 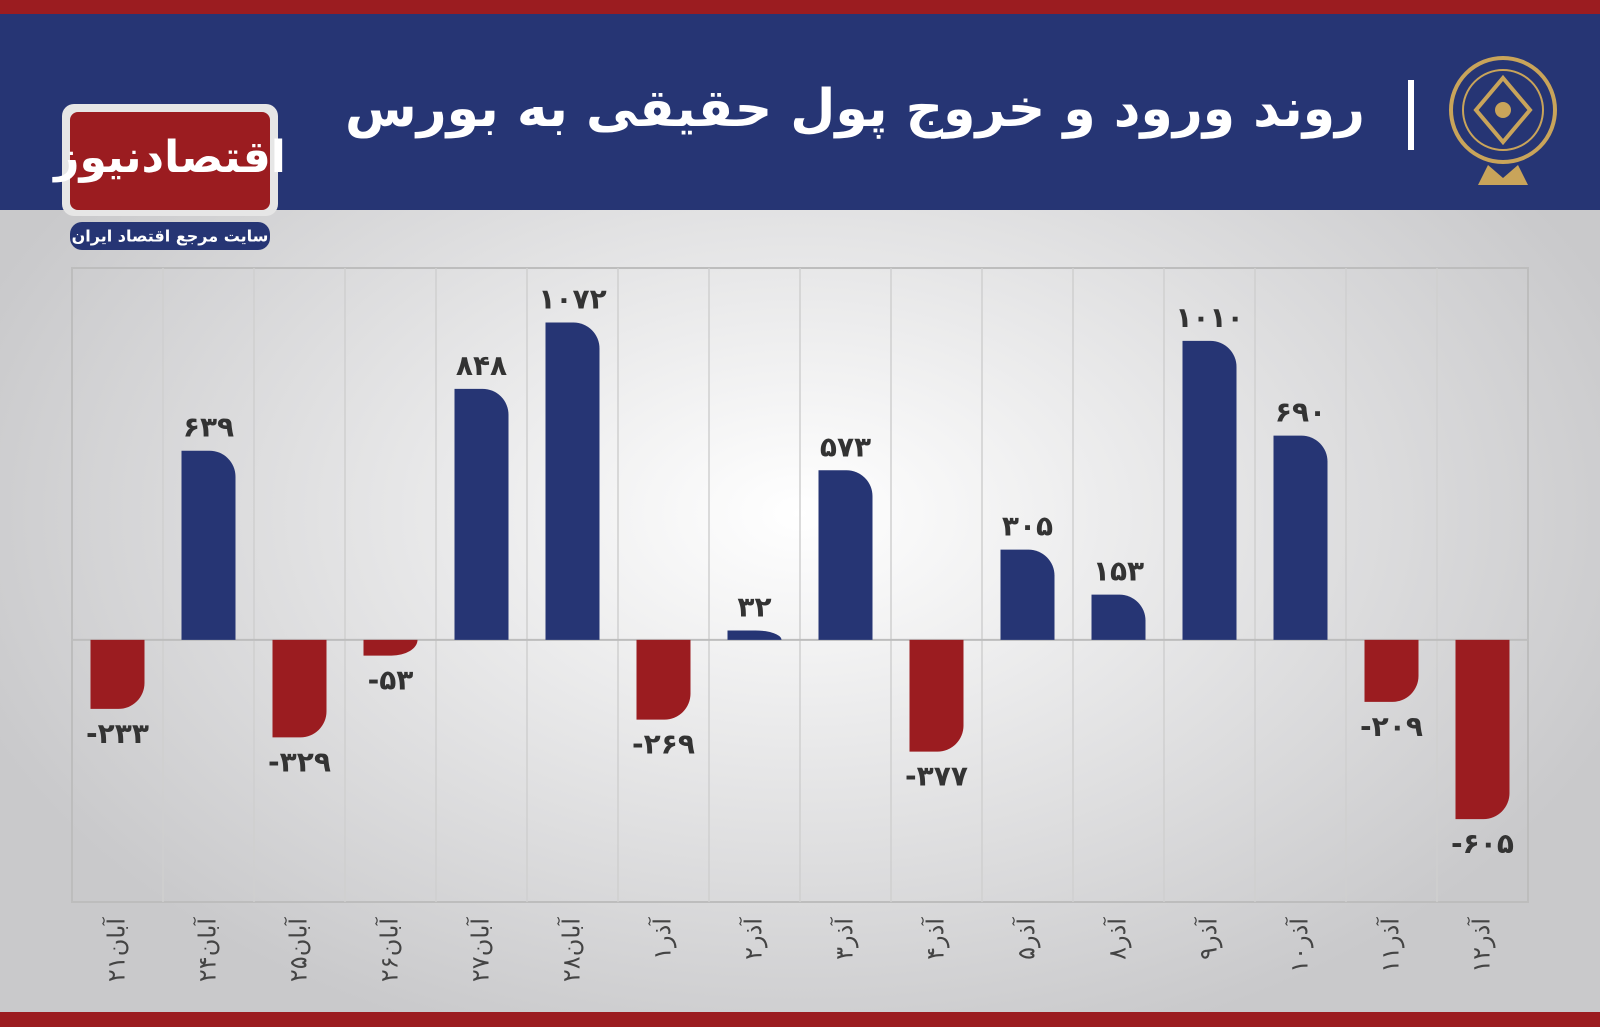 I want to click on x-tick-label: ۲آذر, so click(x=753, y=938).